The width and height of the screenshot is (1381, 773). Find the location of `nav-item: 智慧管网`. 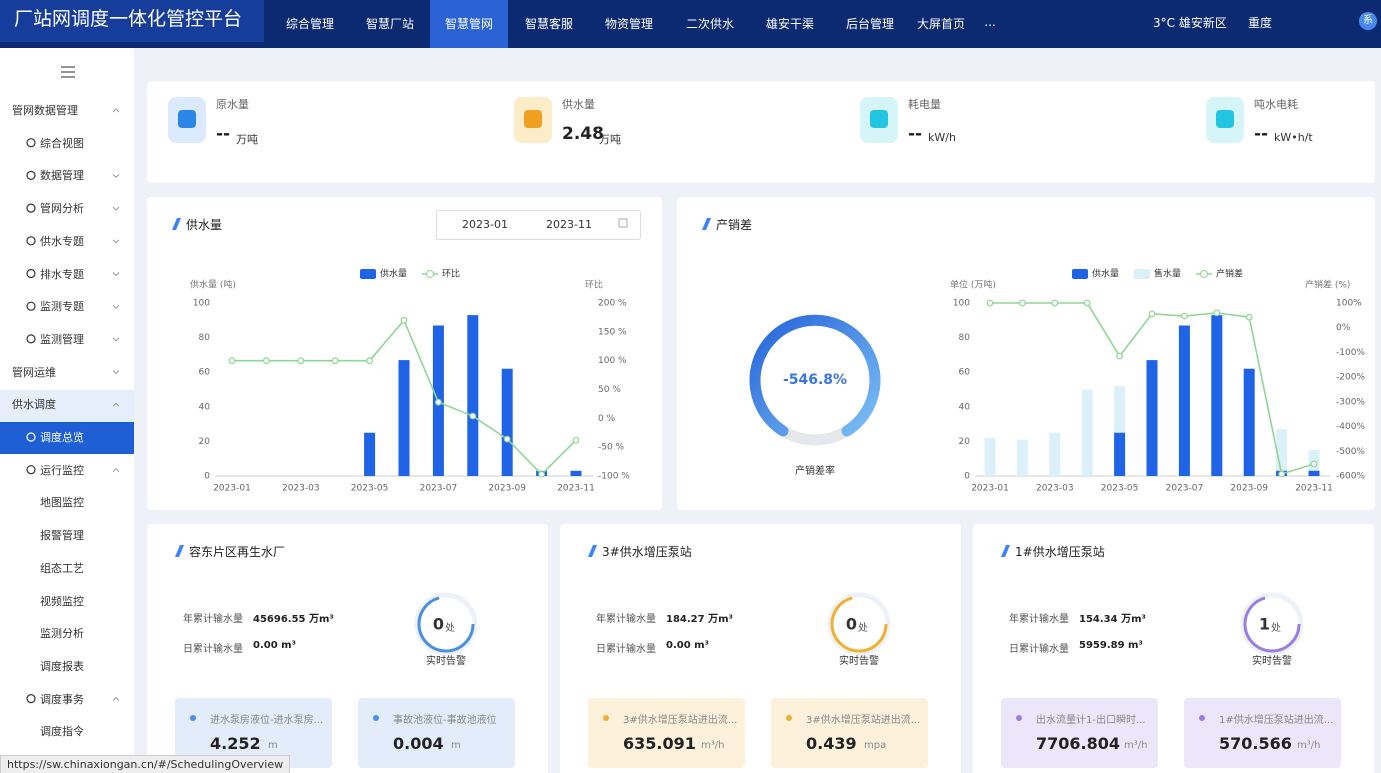

nav-item: 智慧管网 is located at coordinates (468, 24).